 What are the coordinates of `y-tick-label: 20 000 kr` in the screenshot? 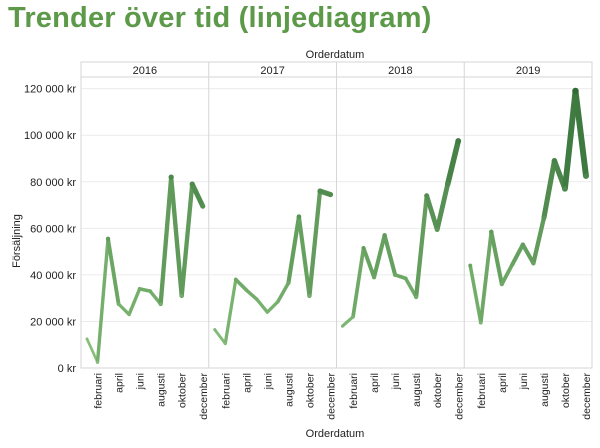 It's located at (53, 322).